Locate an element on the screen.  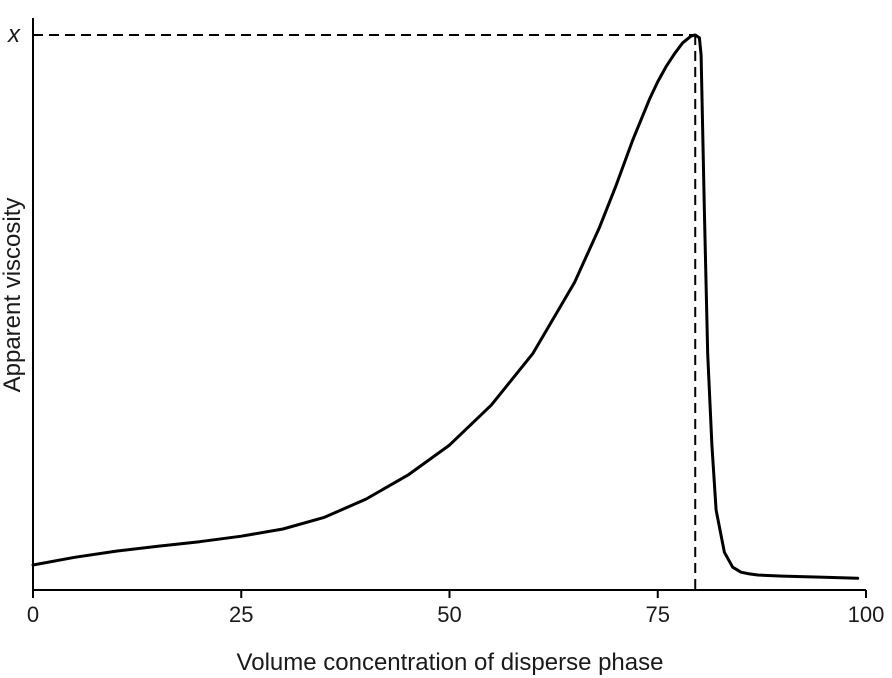
x-ticks is located at coordinates (449, 594).